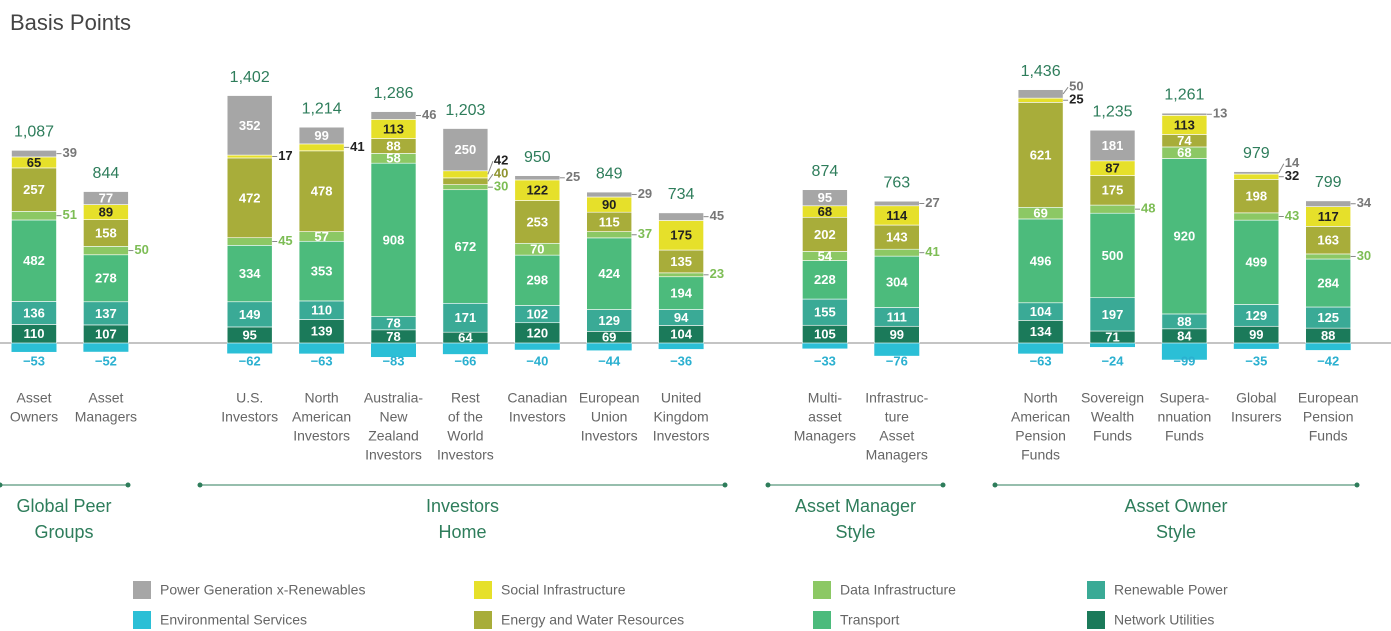 The image size is (1391, 631). I want to click on value-label: 39, so click(70, 152).